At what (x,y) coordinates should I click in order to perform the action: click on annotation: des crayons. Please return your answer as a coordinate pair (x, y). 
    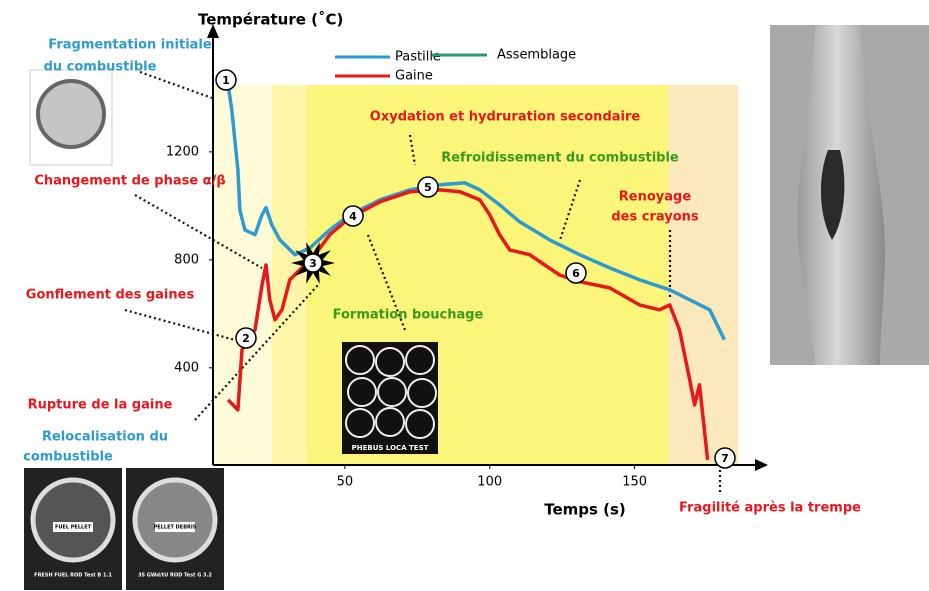
    Looking at the image, I should click on (655, 217).